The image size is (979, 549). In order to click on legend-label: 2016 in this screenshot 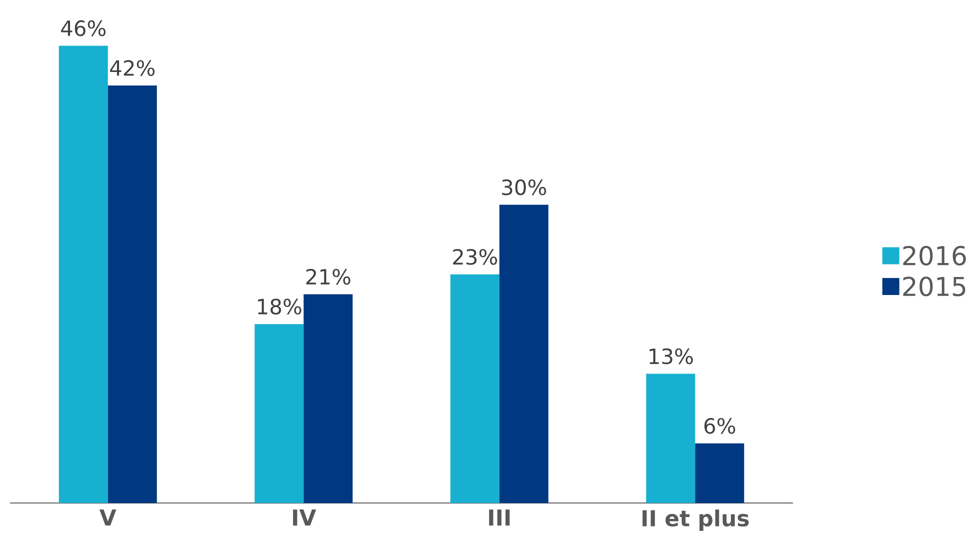, I will do `click(934, 256)`.